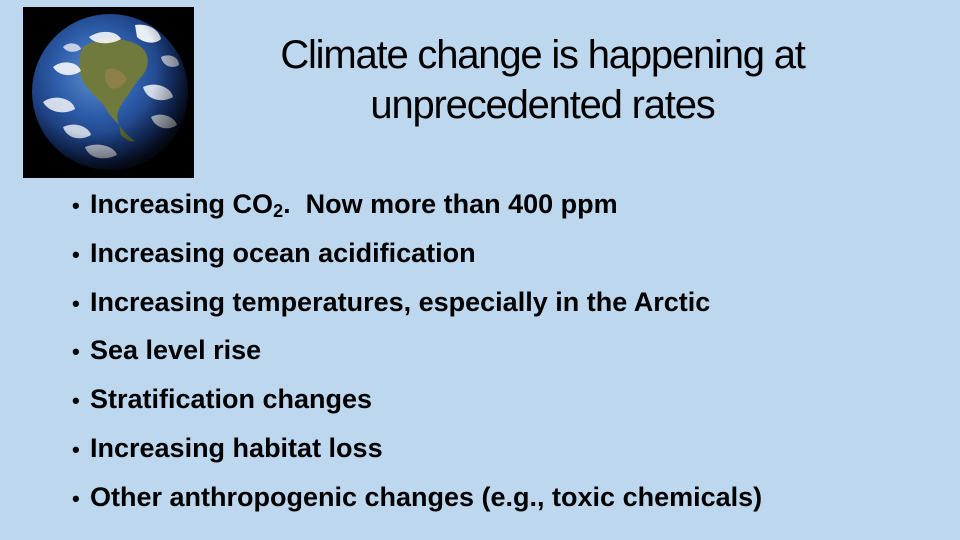 The image size is (960, 540). I want to click on title-line-2: unprecedented rates, so click(542, 105).